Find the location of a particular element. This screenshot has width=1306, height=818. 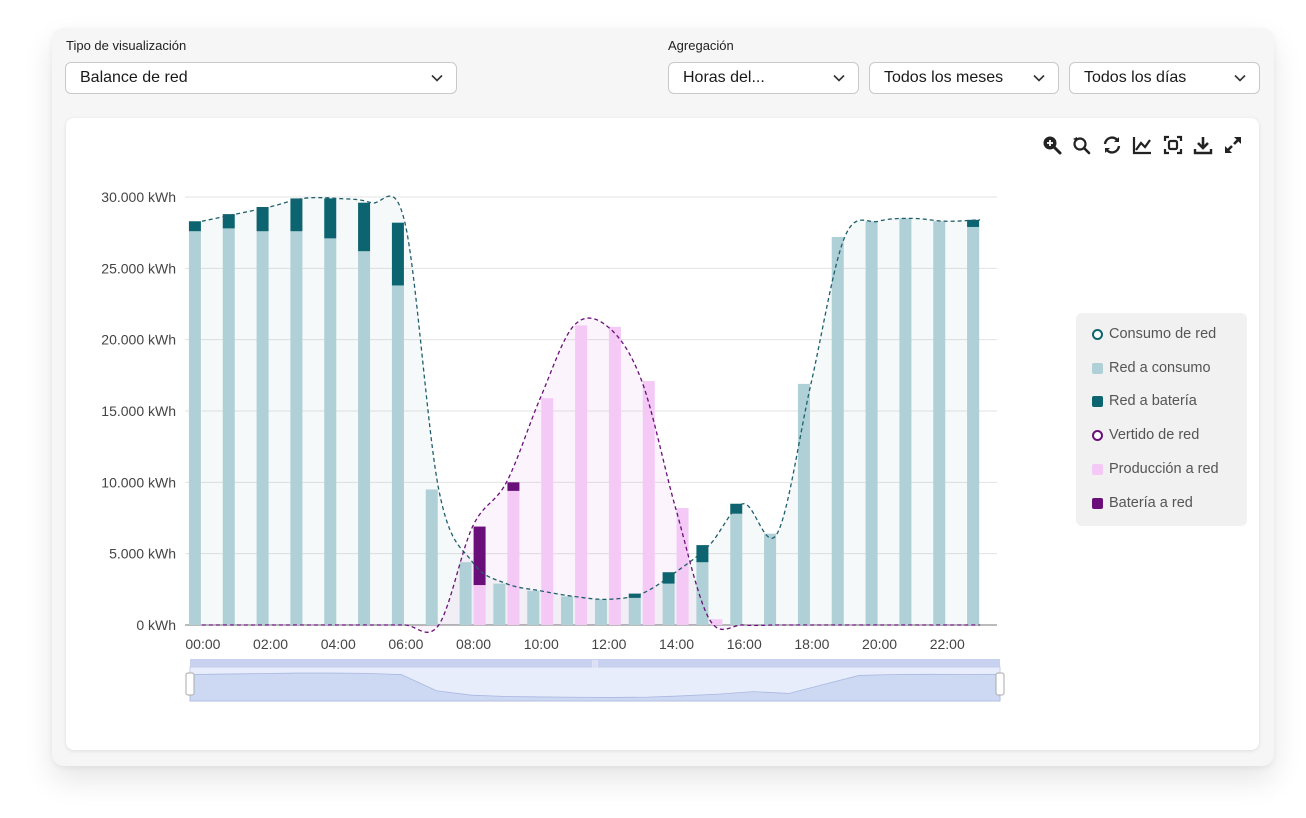

months-value: Todos los meses is located at coordinates (944, 77).